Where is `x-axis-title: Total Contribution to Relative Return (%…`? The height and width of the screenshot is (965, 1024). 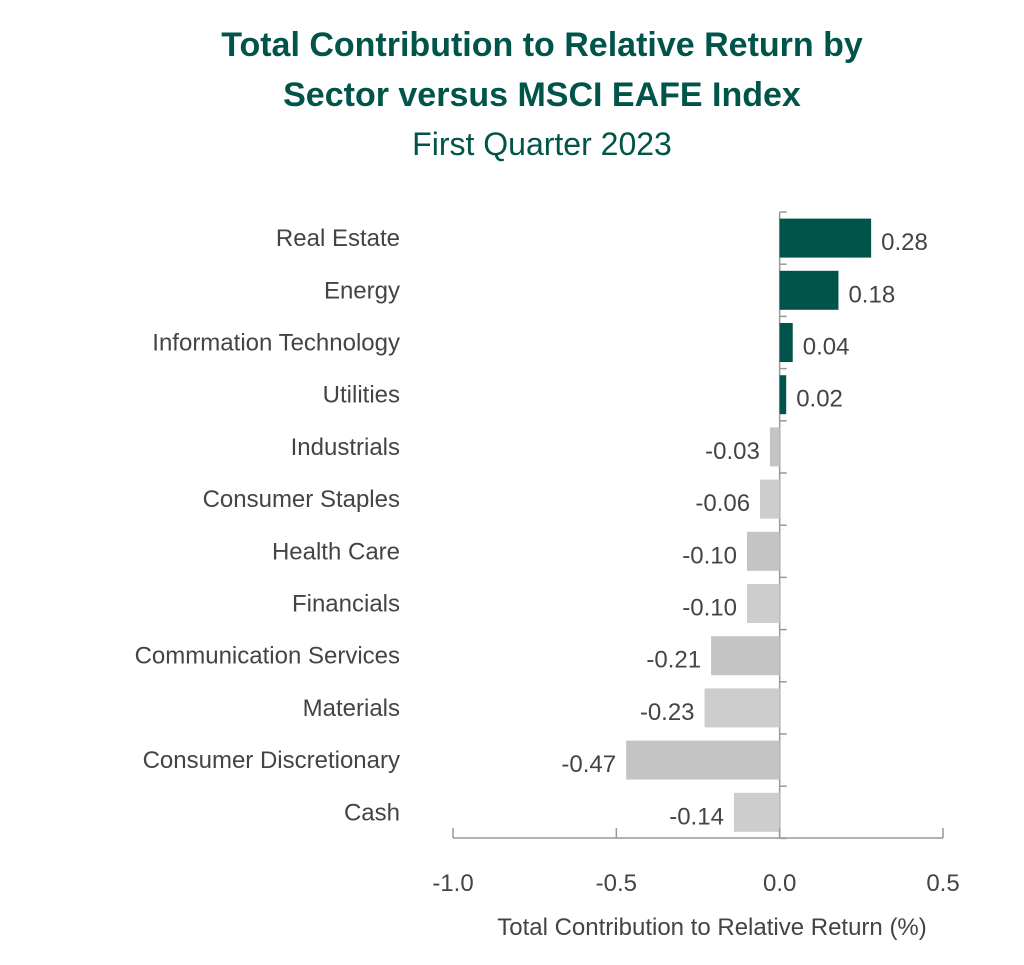
x-axis-title: Total Contribution to Relative Return (%… is located at coordinates (712, 927).